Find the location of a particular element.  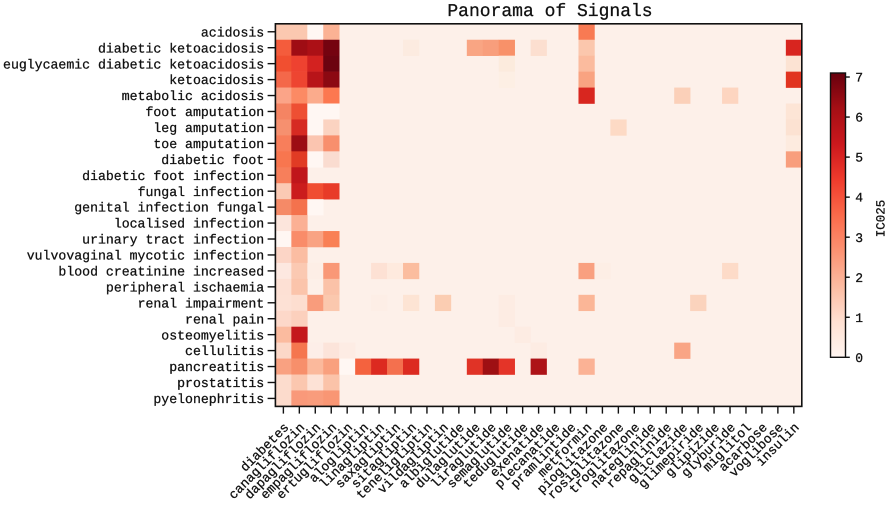

svg-text: 2 is located at coordinates (859, 278).